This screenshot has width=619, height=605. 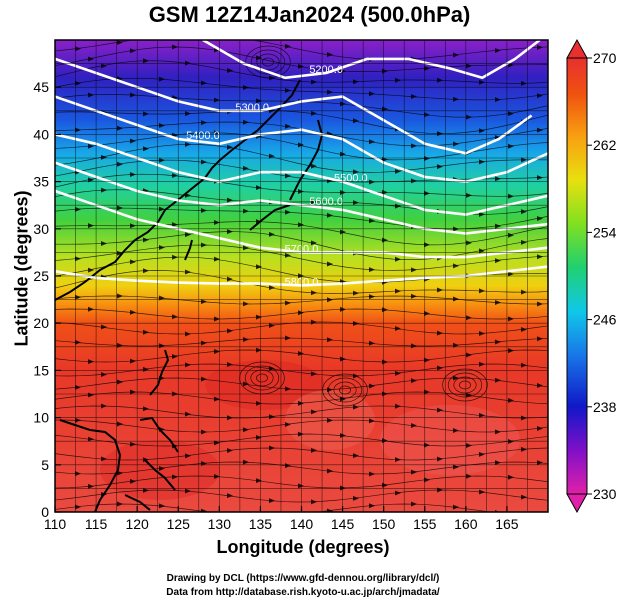 What do you see at coordinates (41, 87) in the screenshot?
I see `y-tick-label: 45` at bounding box center [41, 87].